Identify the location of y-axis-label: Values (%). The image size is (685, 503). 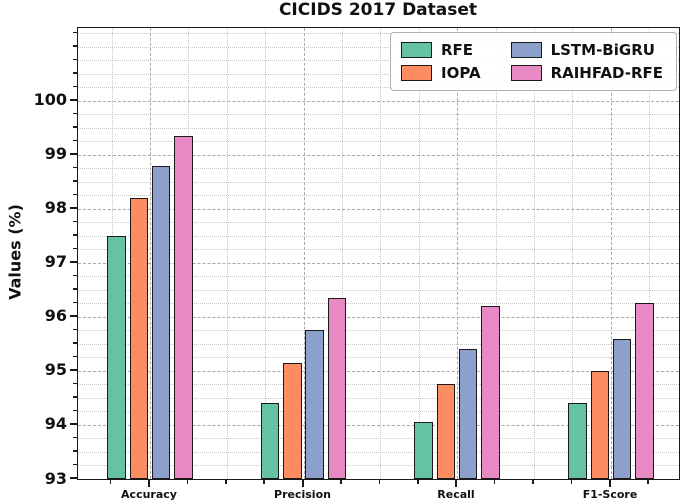
(15, 252).